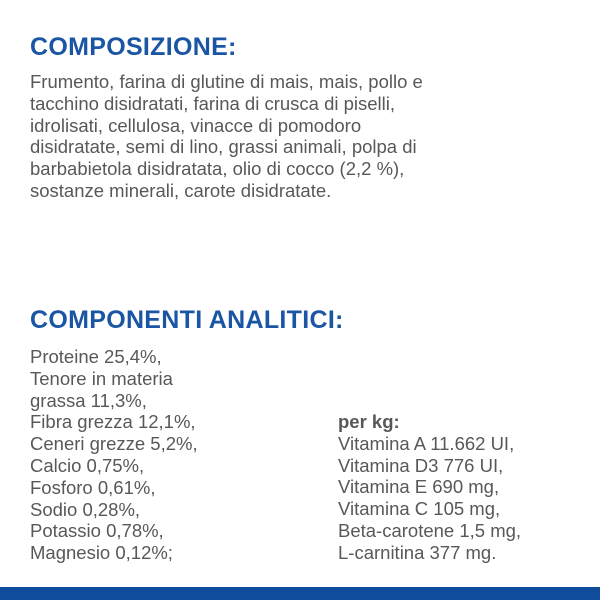 Image resolution: width=600 pixels, height=600 pixels. I want to click on vitamin-item: Vitamina E 690 mg,, so click(419, 487).